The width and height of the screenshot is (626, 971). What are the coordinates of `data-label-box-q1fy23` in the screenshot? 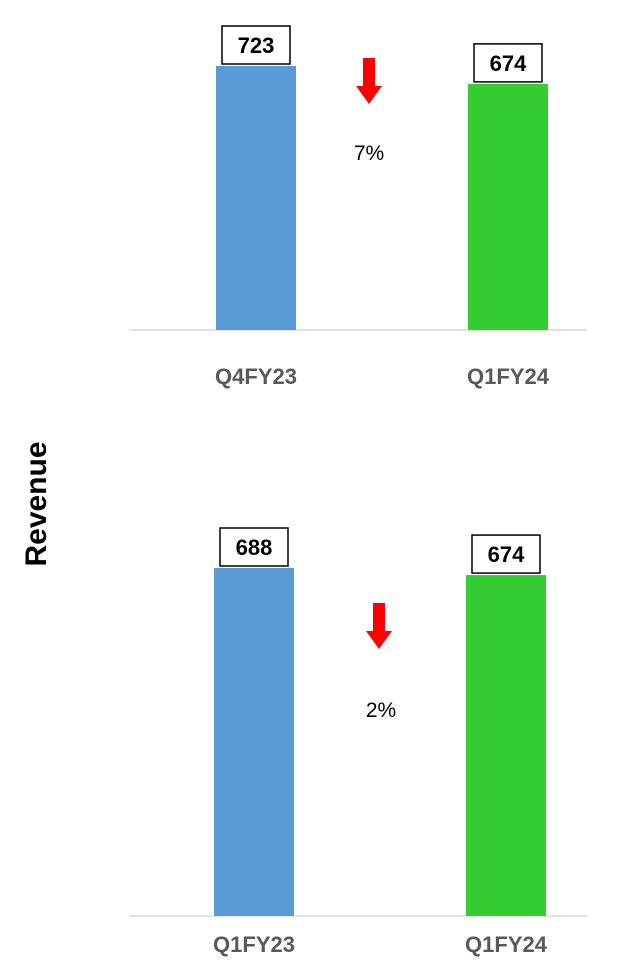 It's located at (254, 547).